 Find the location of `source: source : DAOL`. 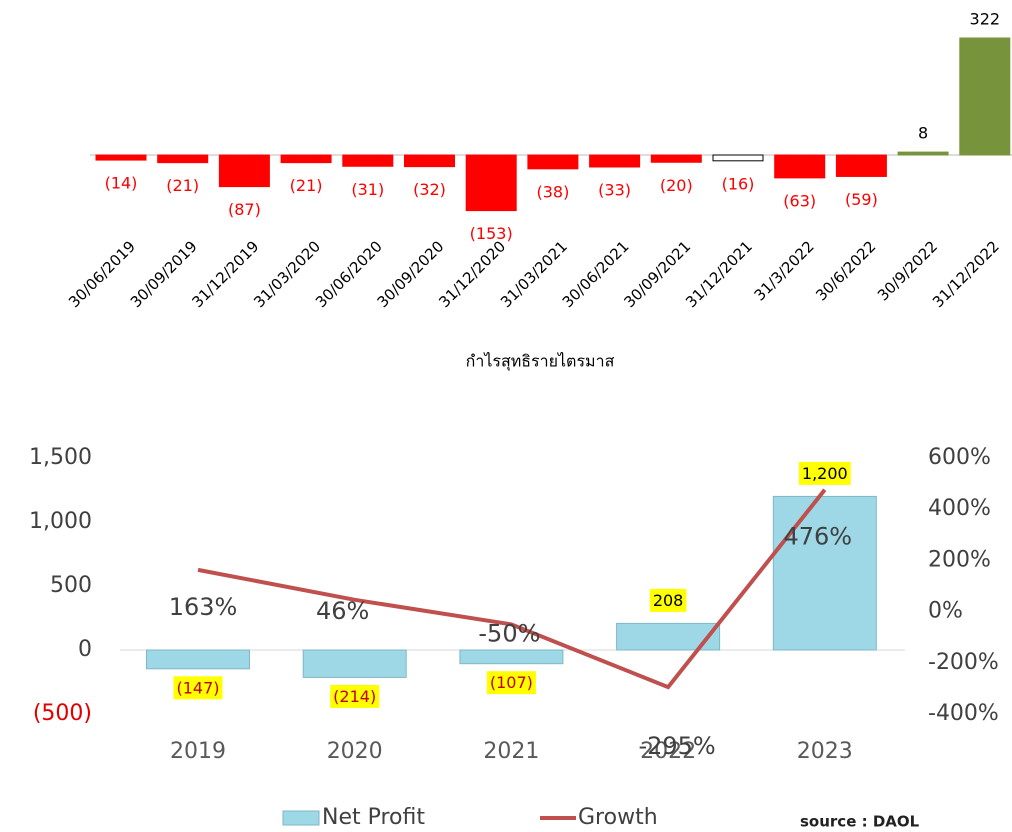

source: source : DAOL is located at coordinates (860, 822).